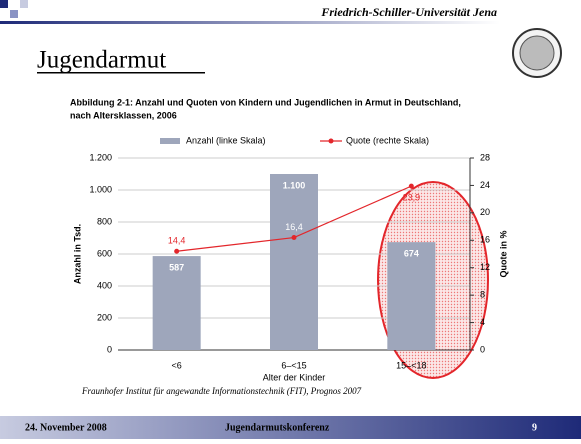 The height and width of the screenshot is (444, 581). I want to click on y2-tick-label: 12, so click(485, 267).